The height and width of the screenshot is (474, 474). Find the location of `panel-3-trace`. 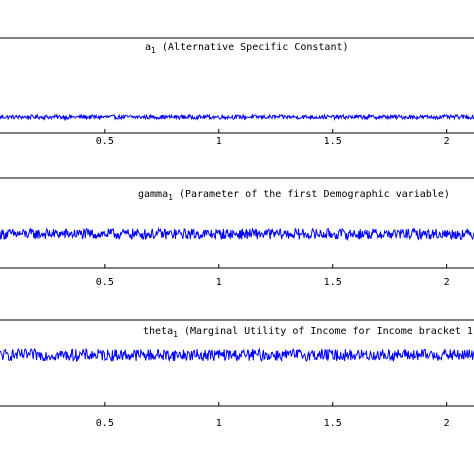

panel-3-trace is located at coordinates (237, 355).